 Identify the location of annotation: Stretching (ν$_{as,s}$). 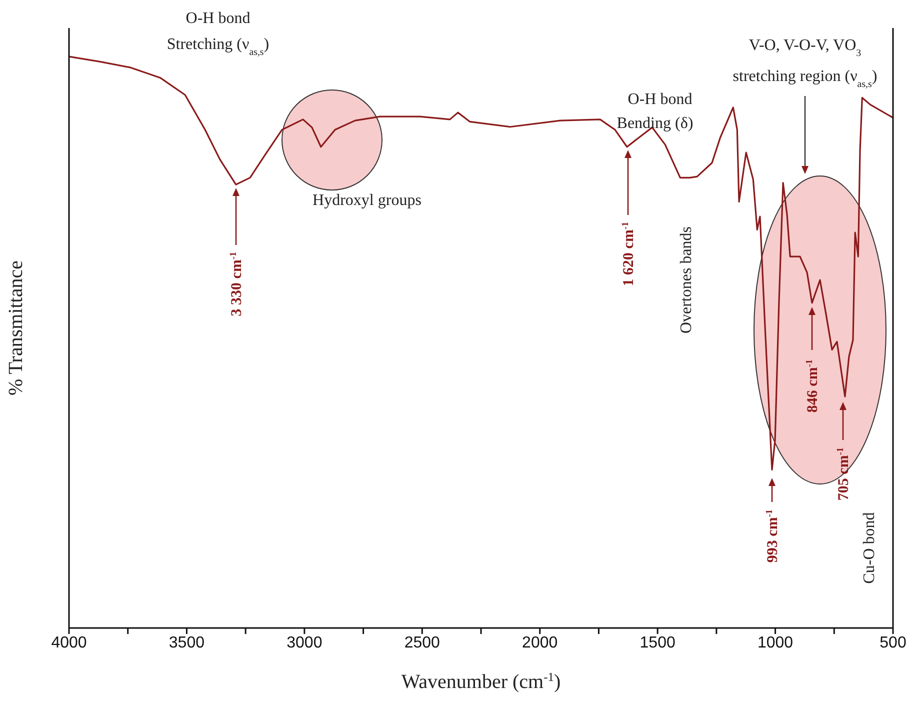
(218, 47).